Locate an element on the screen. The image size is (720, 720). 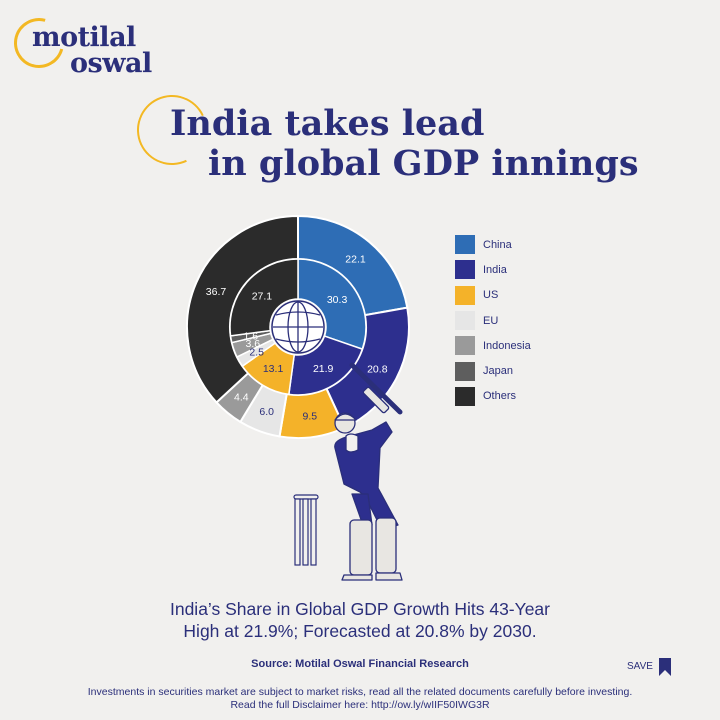
legend-item-eu: EU is located at coordinates (493, 320).